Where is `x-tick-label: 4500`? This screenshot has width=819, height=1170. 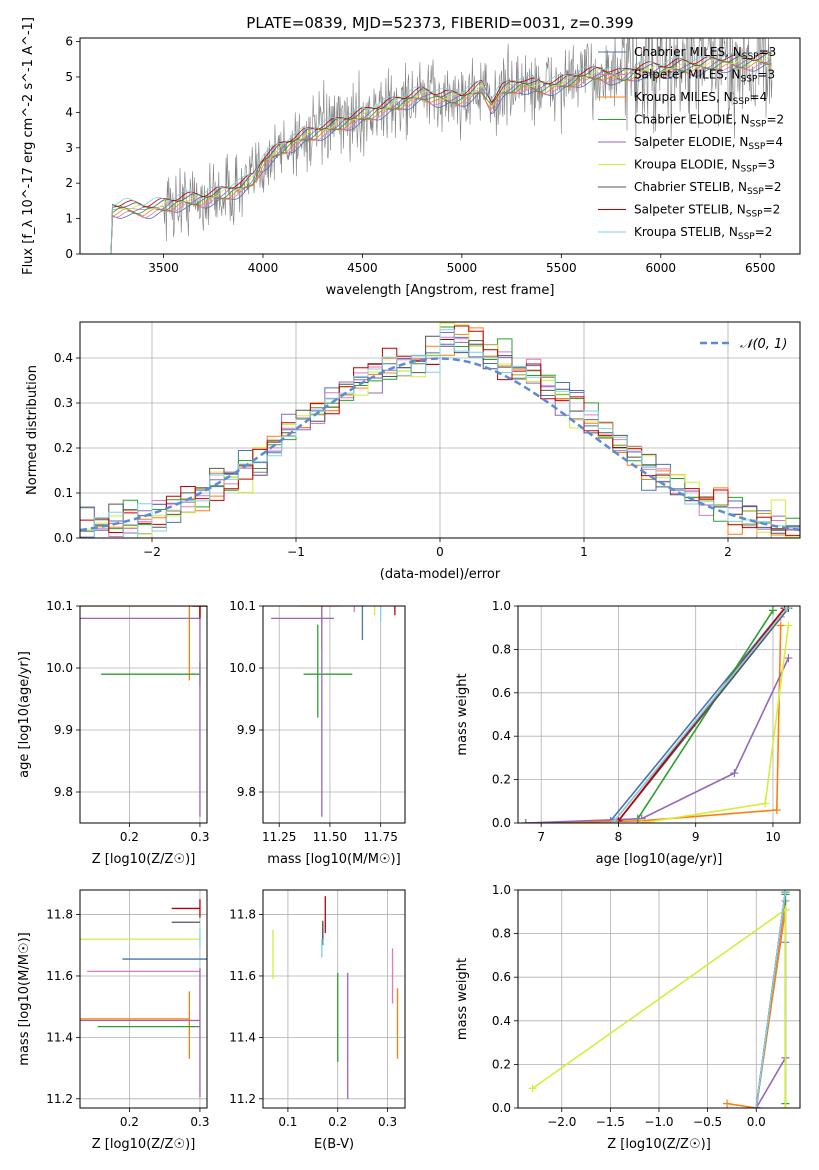
x-tick-label: 4500 is located at coordinates (362, 268).